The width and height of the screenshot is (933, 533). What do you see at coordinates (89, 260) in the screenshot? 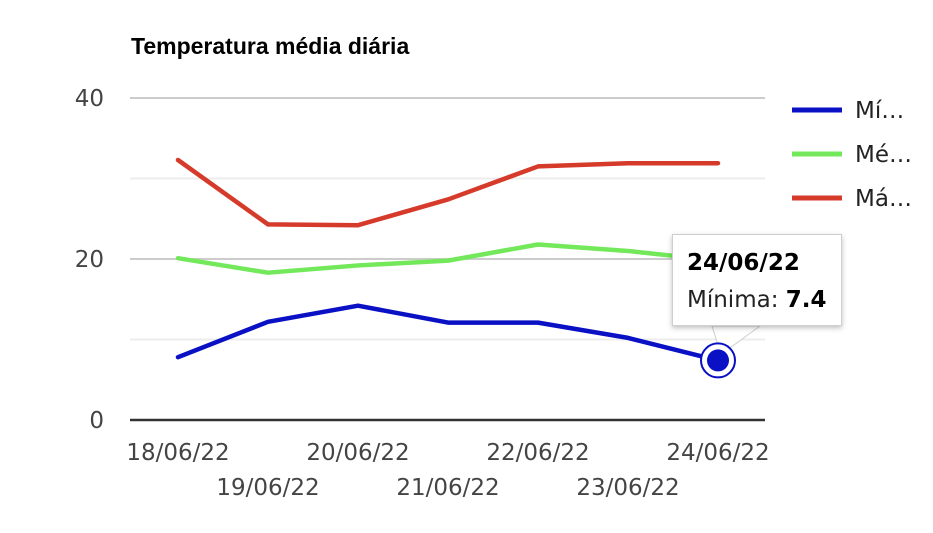
I see `y-tick-label: 20` at bounding box center [89, 260].